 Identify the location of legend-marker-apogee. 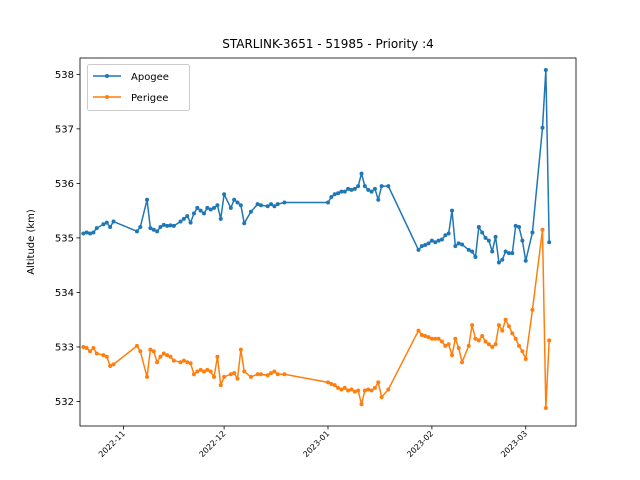
(107, 76).